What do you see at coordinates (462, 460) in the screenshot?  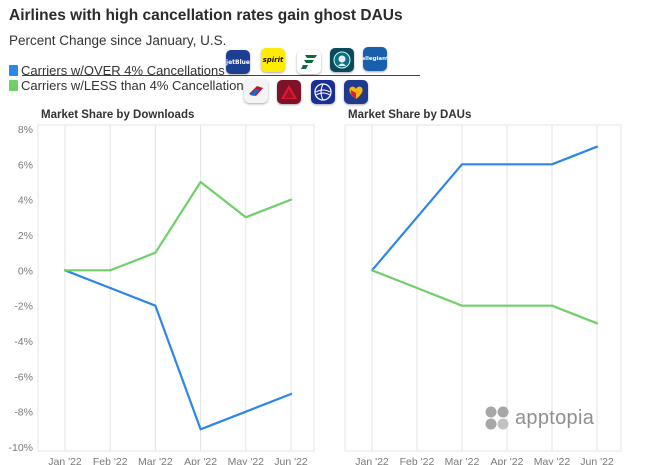 I see `x-tick-label-1-2: Mar '22` at bounding box center [462, 460].